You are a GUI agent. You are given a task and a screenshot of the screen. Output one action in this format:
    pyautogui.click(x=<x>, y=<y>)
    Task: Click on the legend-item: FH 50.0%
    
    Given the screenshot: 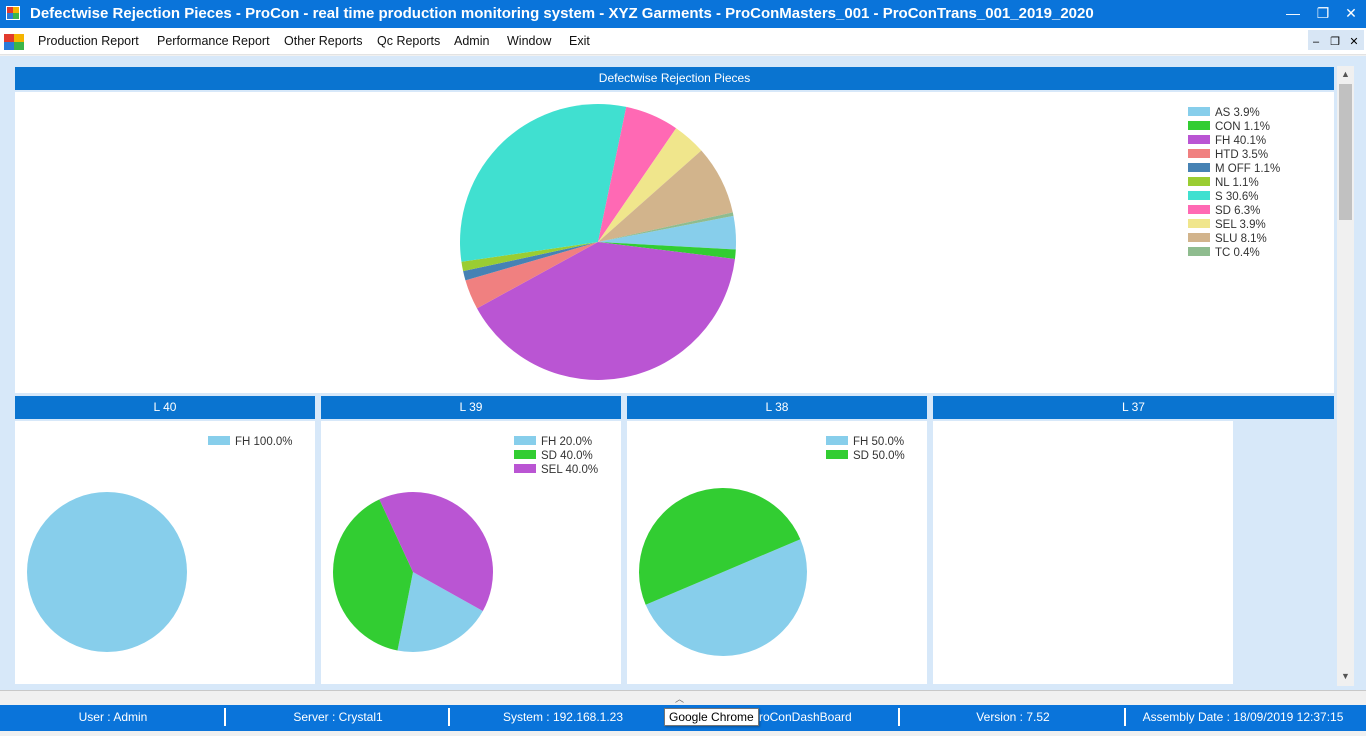 What is the action you would take?
    pyautogui.click(x=865, y=442)
    